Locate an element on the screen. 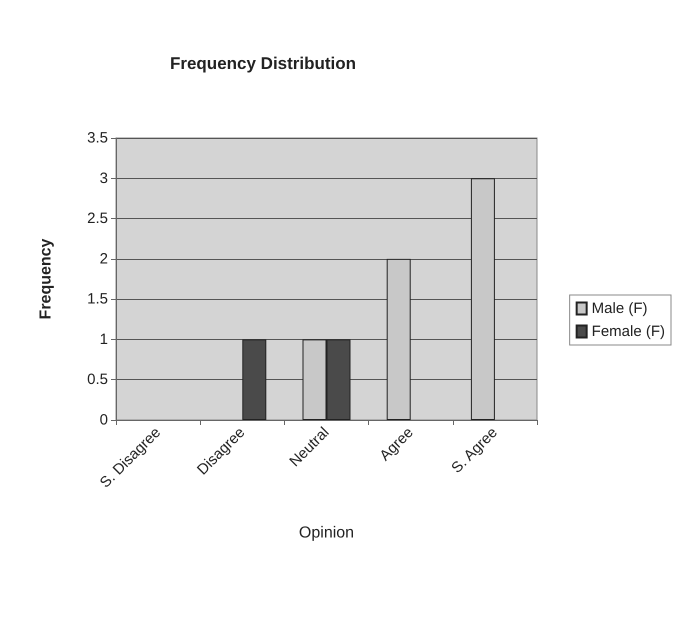 This screenshot has height=640, width=683. y-tick-label: 1.5 is located at coordinates (97, 299).